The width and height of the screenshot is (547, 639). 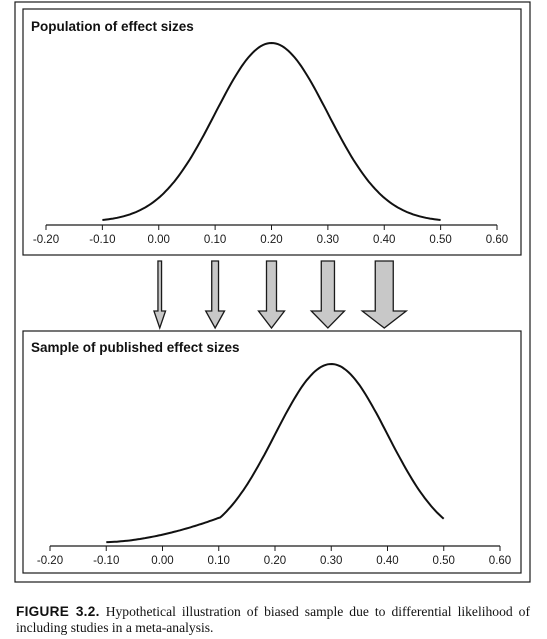 What do you see at coordinates (46, 240) in the screenshot?
I see `population-tick-label: -0.20` at bounding box center [46, 240].